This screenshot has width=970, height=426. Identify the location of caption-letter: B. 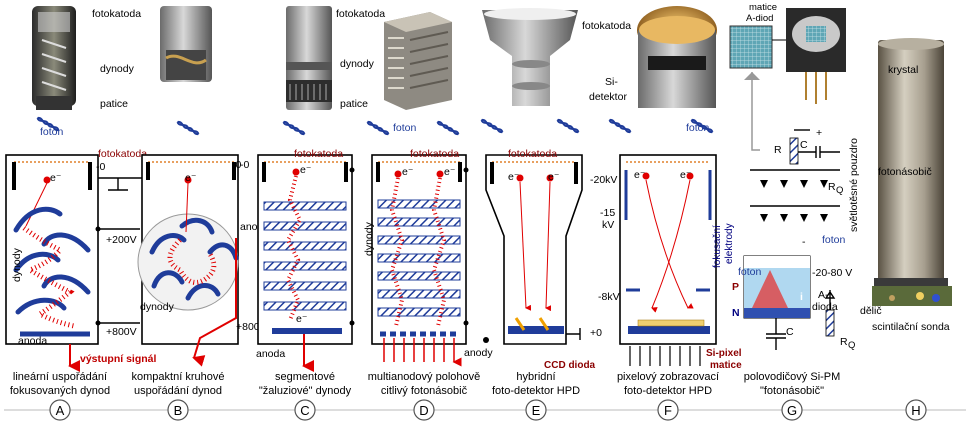
(178, 410).